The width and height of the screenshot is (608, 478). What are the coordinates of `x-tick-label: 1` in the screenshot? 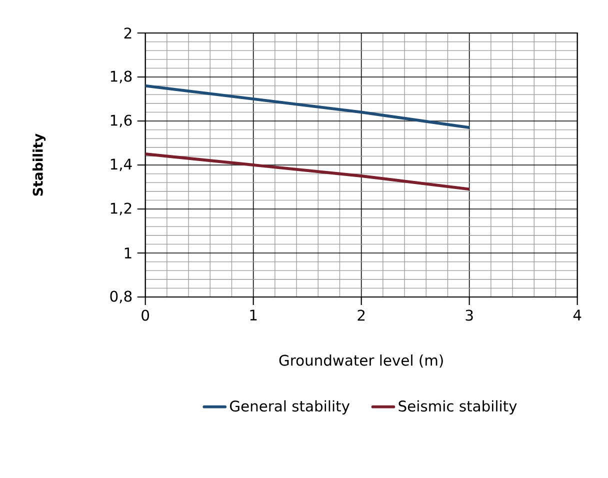 It's located at (253, 315).